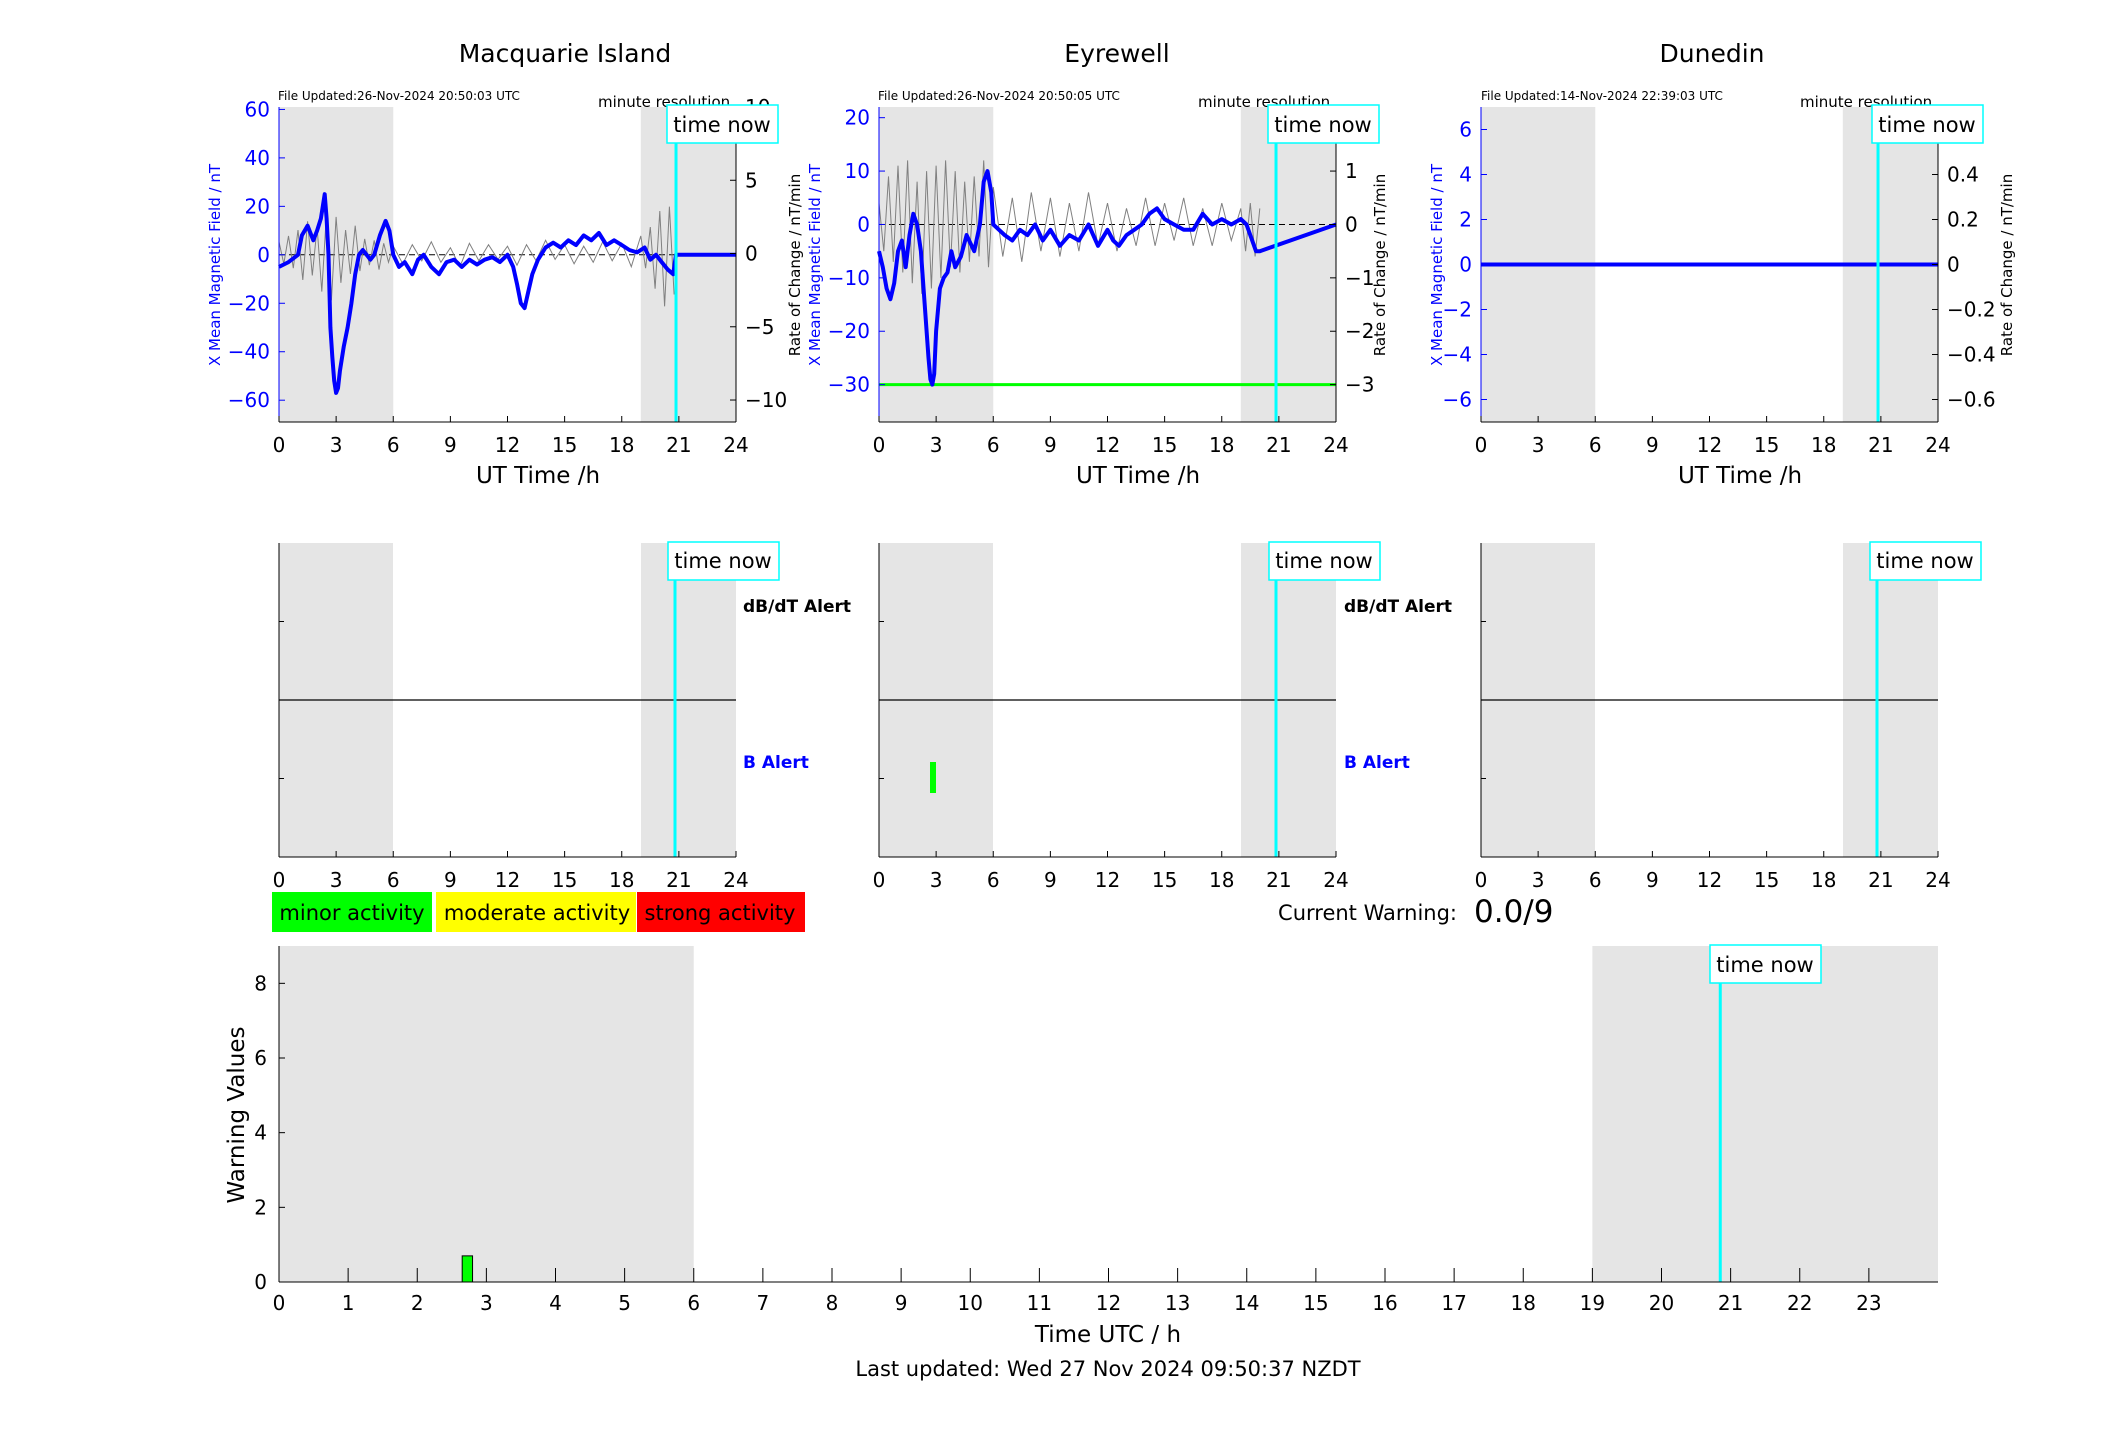 This screenshot has height=1437, width=2117. What do you see at coordinates (751, 254) in the screenshot?
I see `macquarie-y-right-tick-label: 0` at bounding box center [751, 254].